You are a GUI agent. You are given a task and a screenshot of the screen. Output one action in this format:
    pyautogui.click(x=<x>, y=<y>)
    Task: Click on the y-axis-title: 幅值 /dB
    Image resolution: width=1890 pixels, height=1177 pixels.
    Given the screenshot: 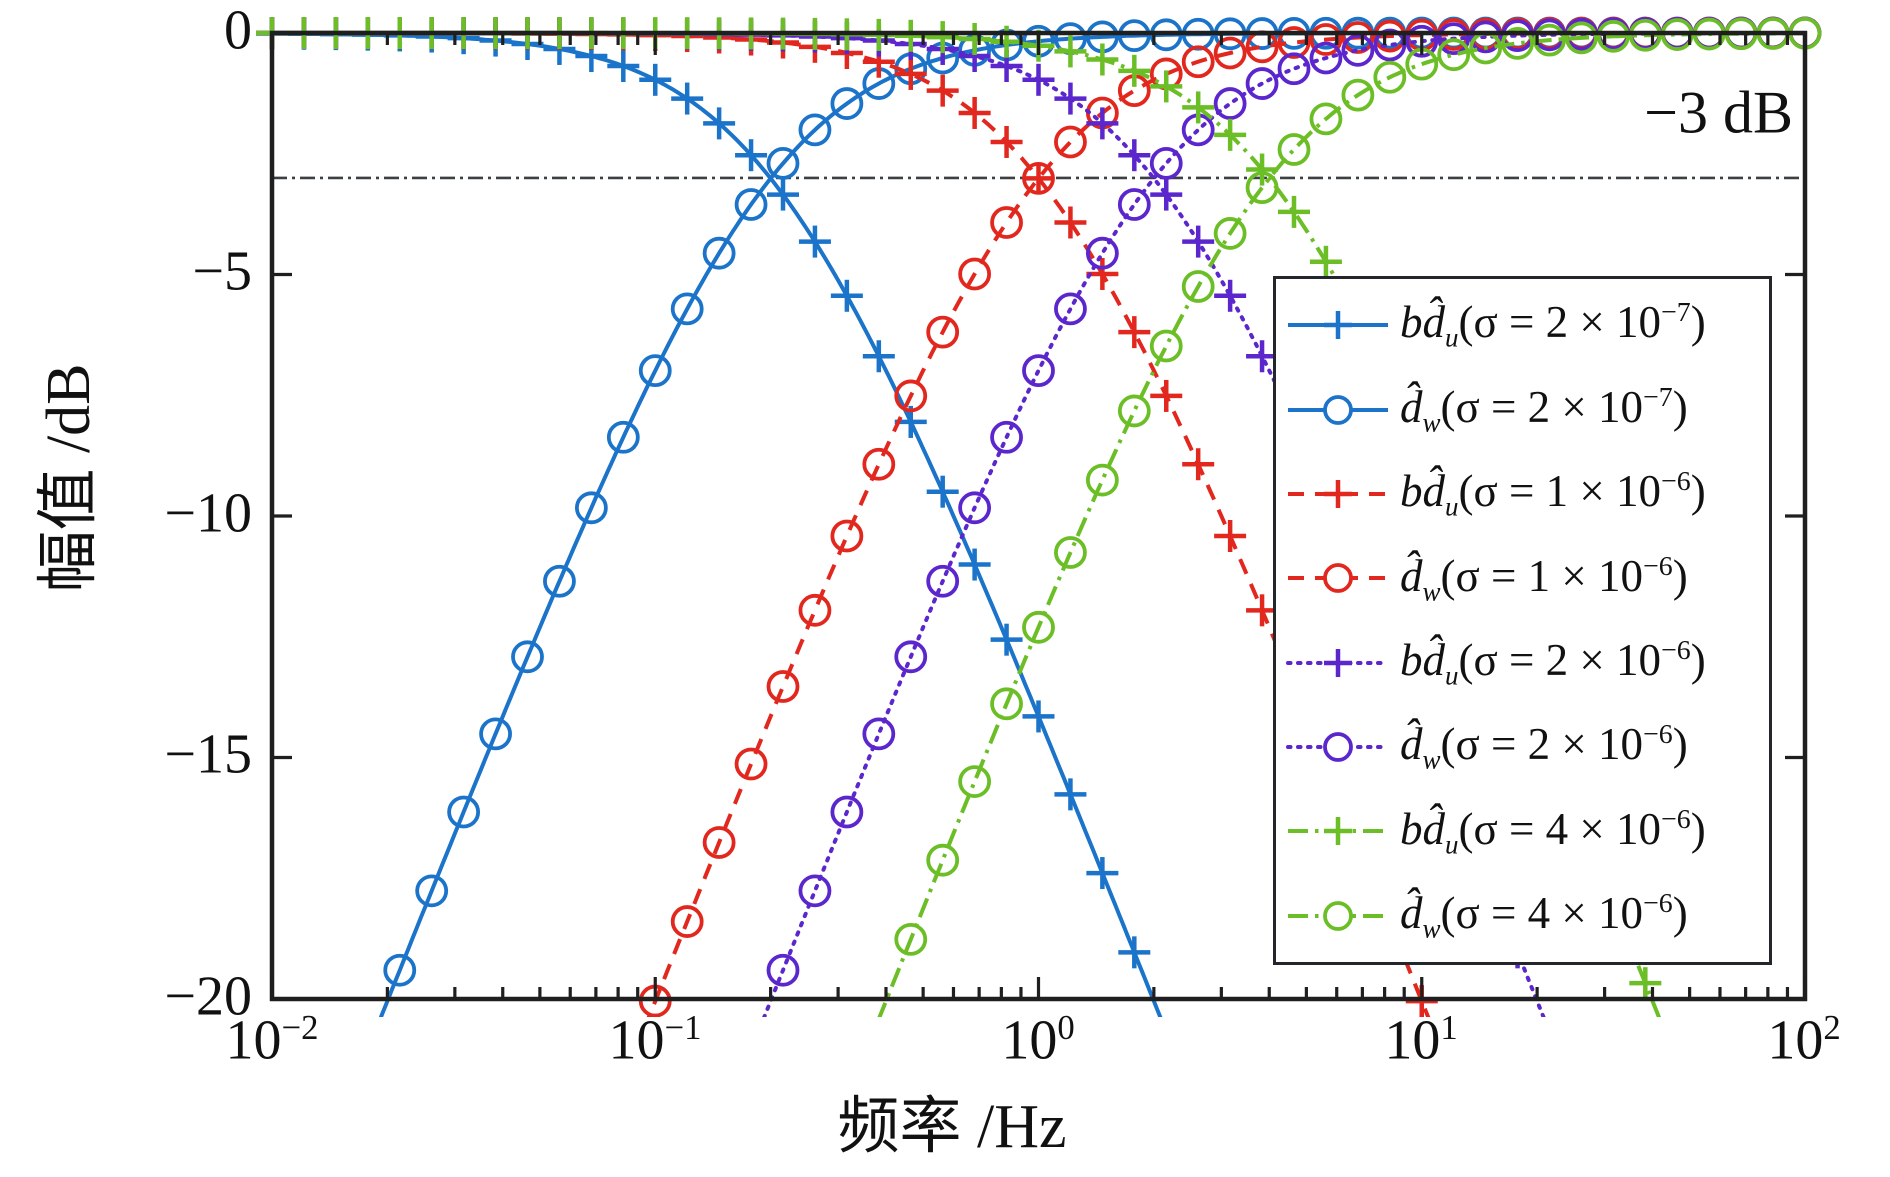 What is the action you would take?
    pyautogui.click(x=62, y=477)
    